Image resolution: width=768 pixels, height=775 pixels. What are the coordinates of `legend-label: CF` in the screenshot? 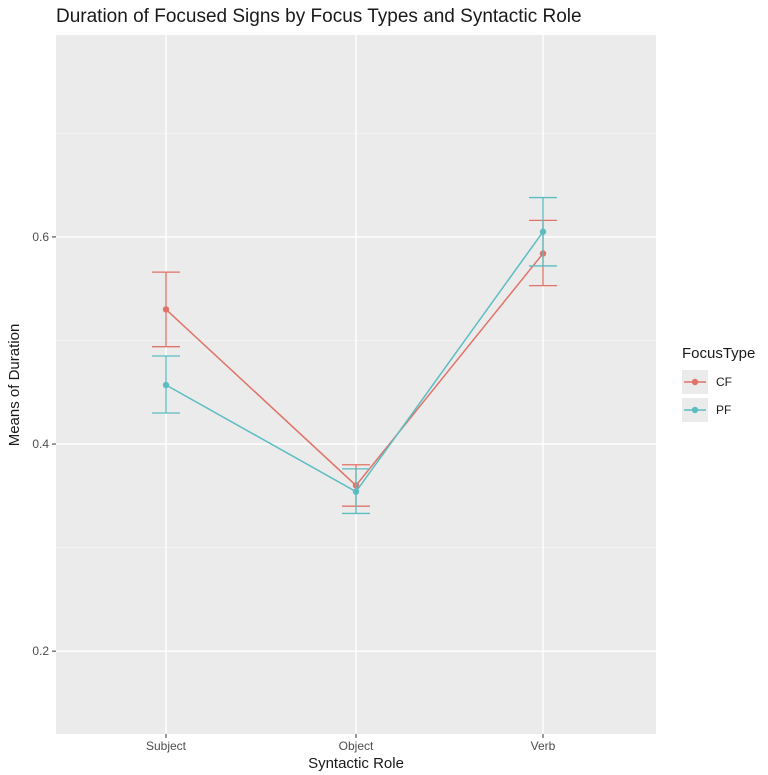 It's located at (724, 382).